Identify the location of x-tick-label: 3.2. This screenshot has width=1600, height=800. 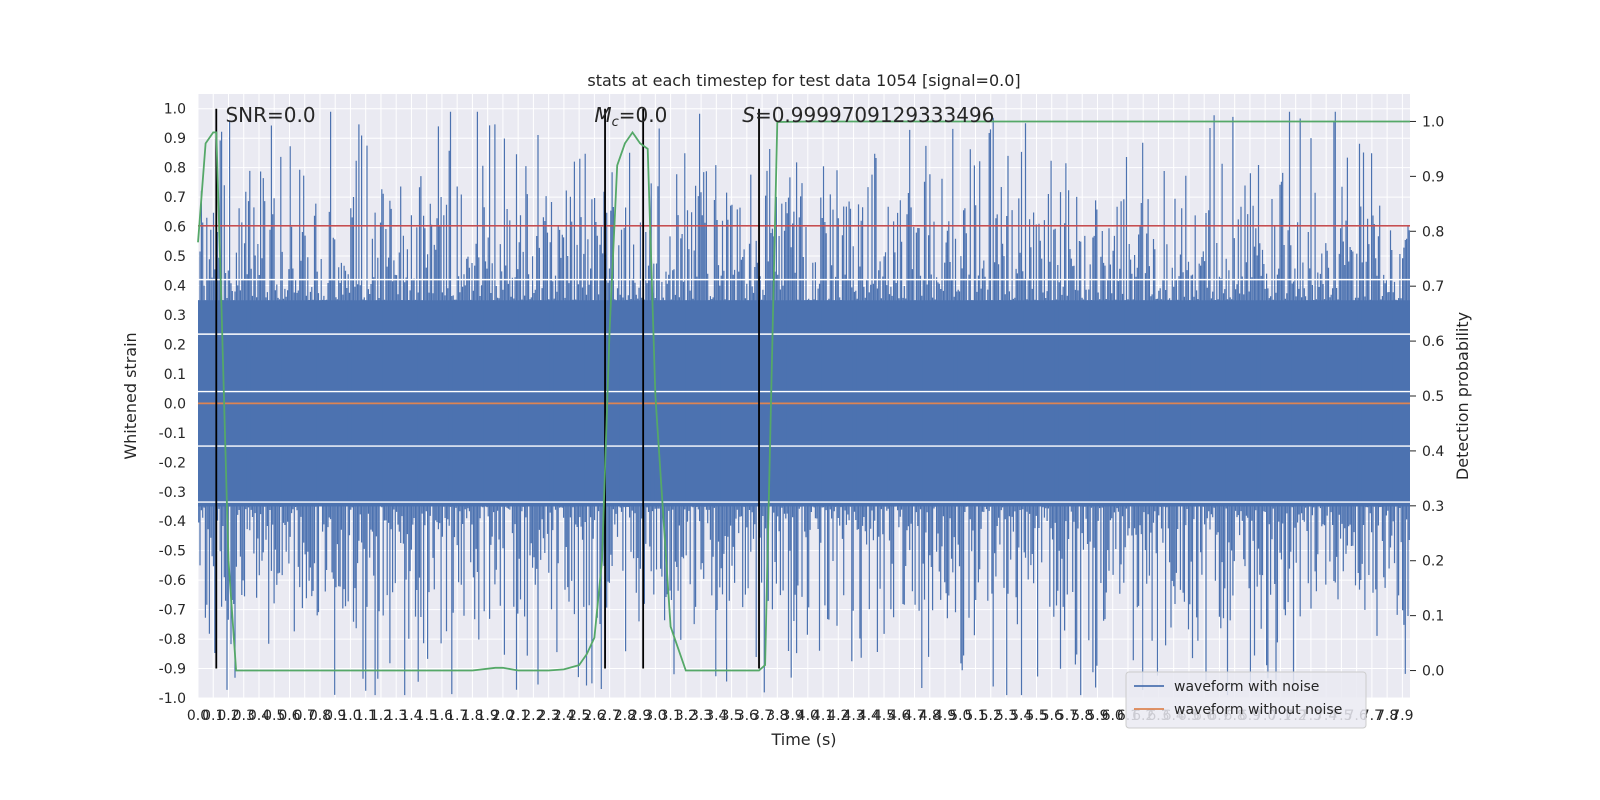
(686, 716).